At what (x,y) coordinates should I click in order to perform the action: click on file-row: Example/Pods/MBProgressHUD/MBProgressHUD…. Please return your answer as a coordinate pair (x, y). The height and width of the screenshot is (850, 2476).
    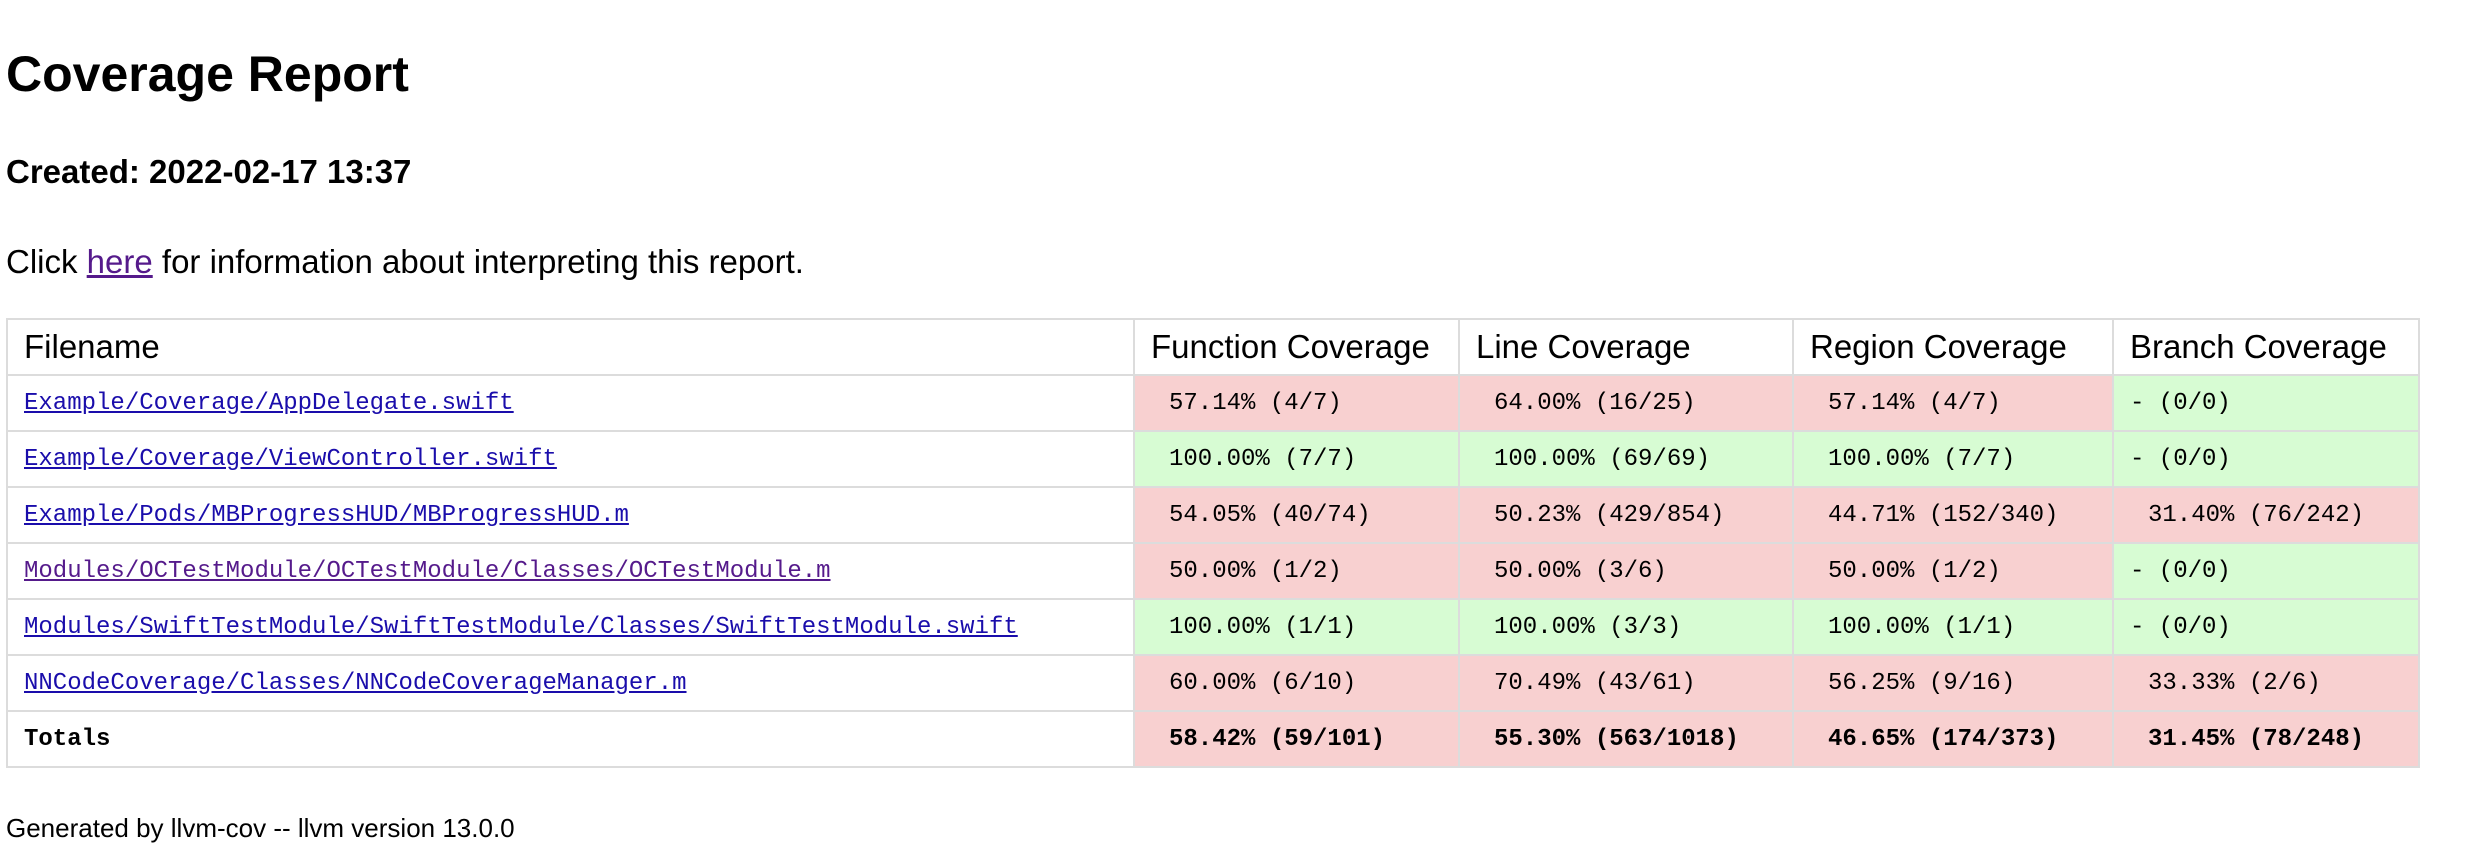
    Looking at the image, I should click on (1213, 515).